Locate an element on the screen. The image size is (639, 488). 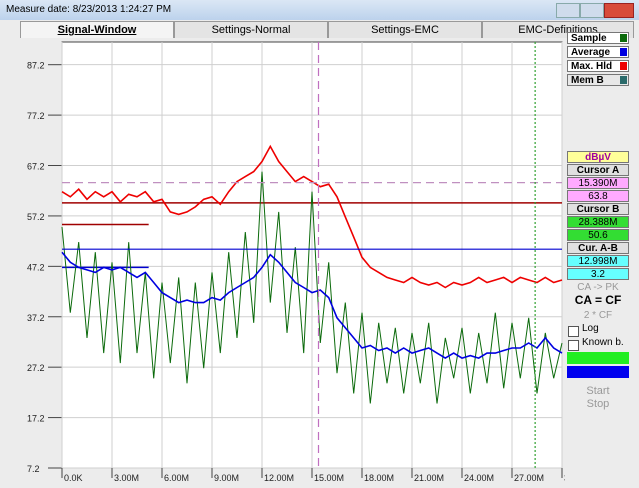
tab: Settings-Normal is located at coordinates (251, 29).